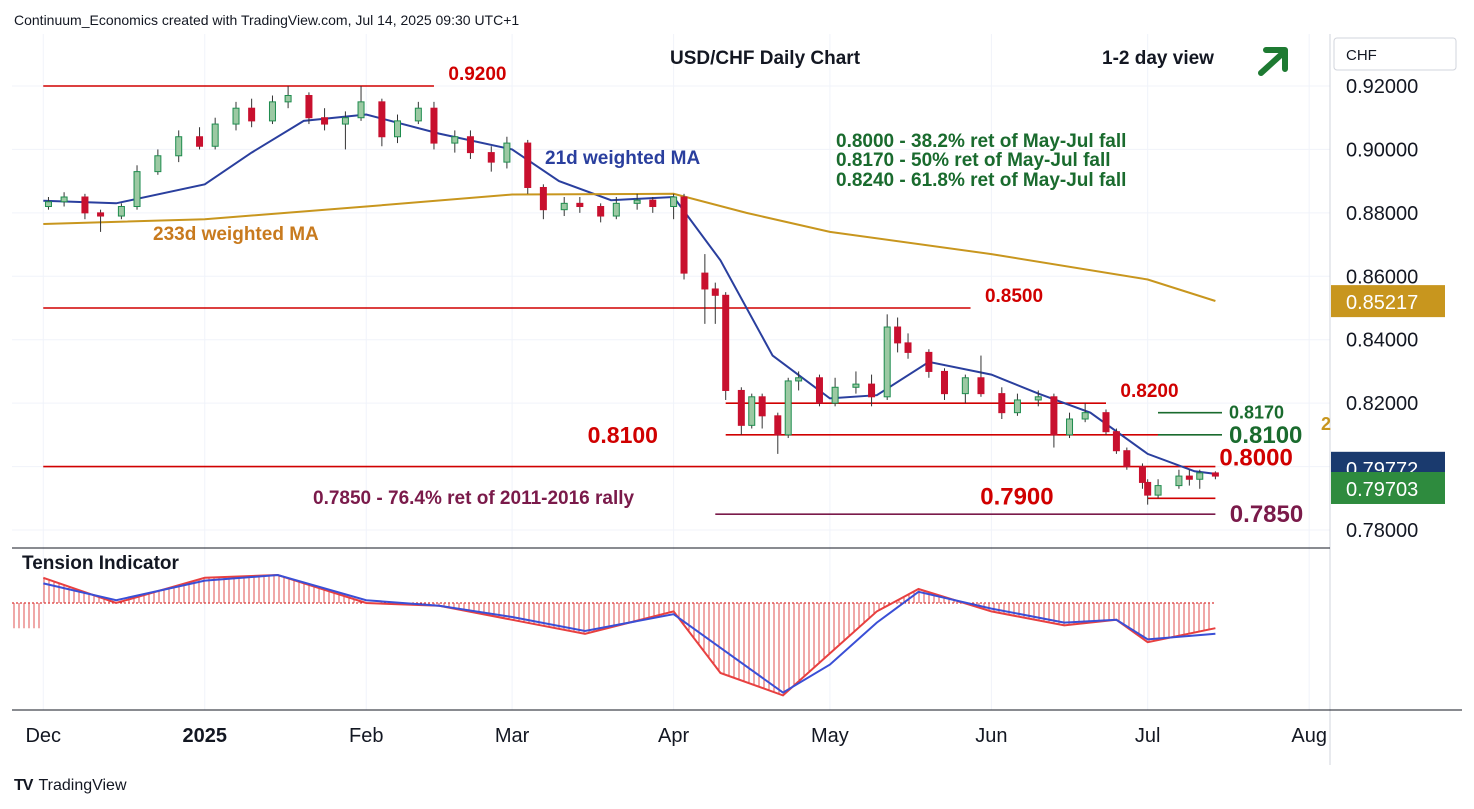 The width and height of the screenshot is (1474, 809). I want to click on ma233-line, so click(629, 247).